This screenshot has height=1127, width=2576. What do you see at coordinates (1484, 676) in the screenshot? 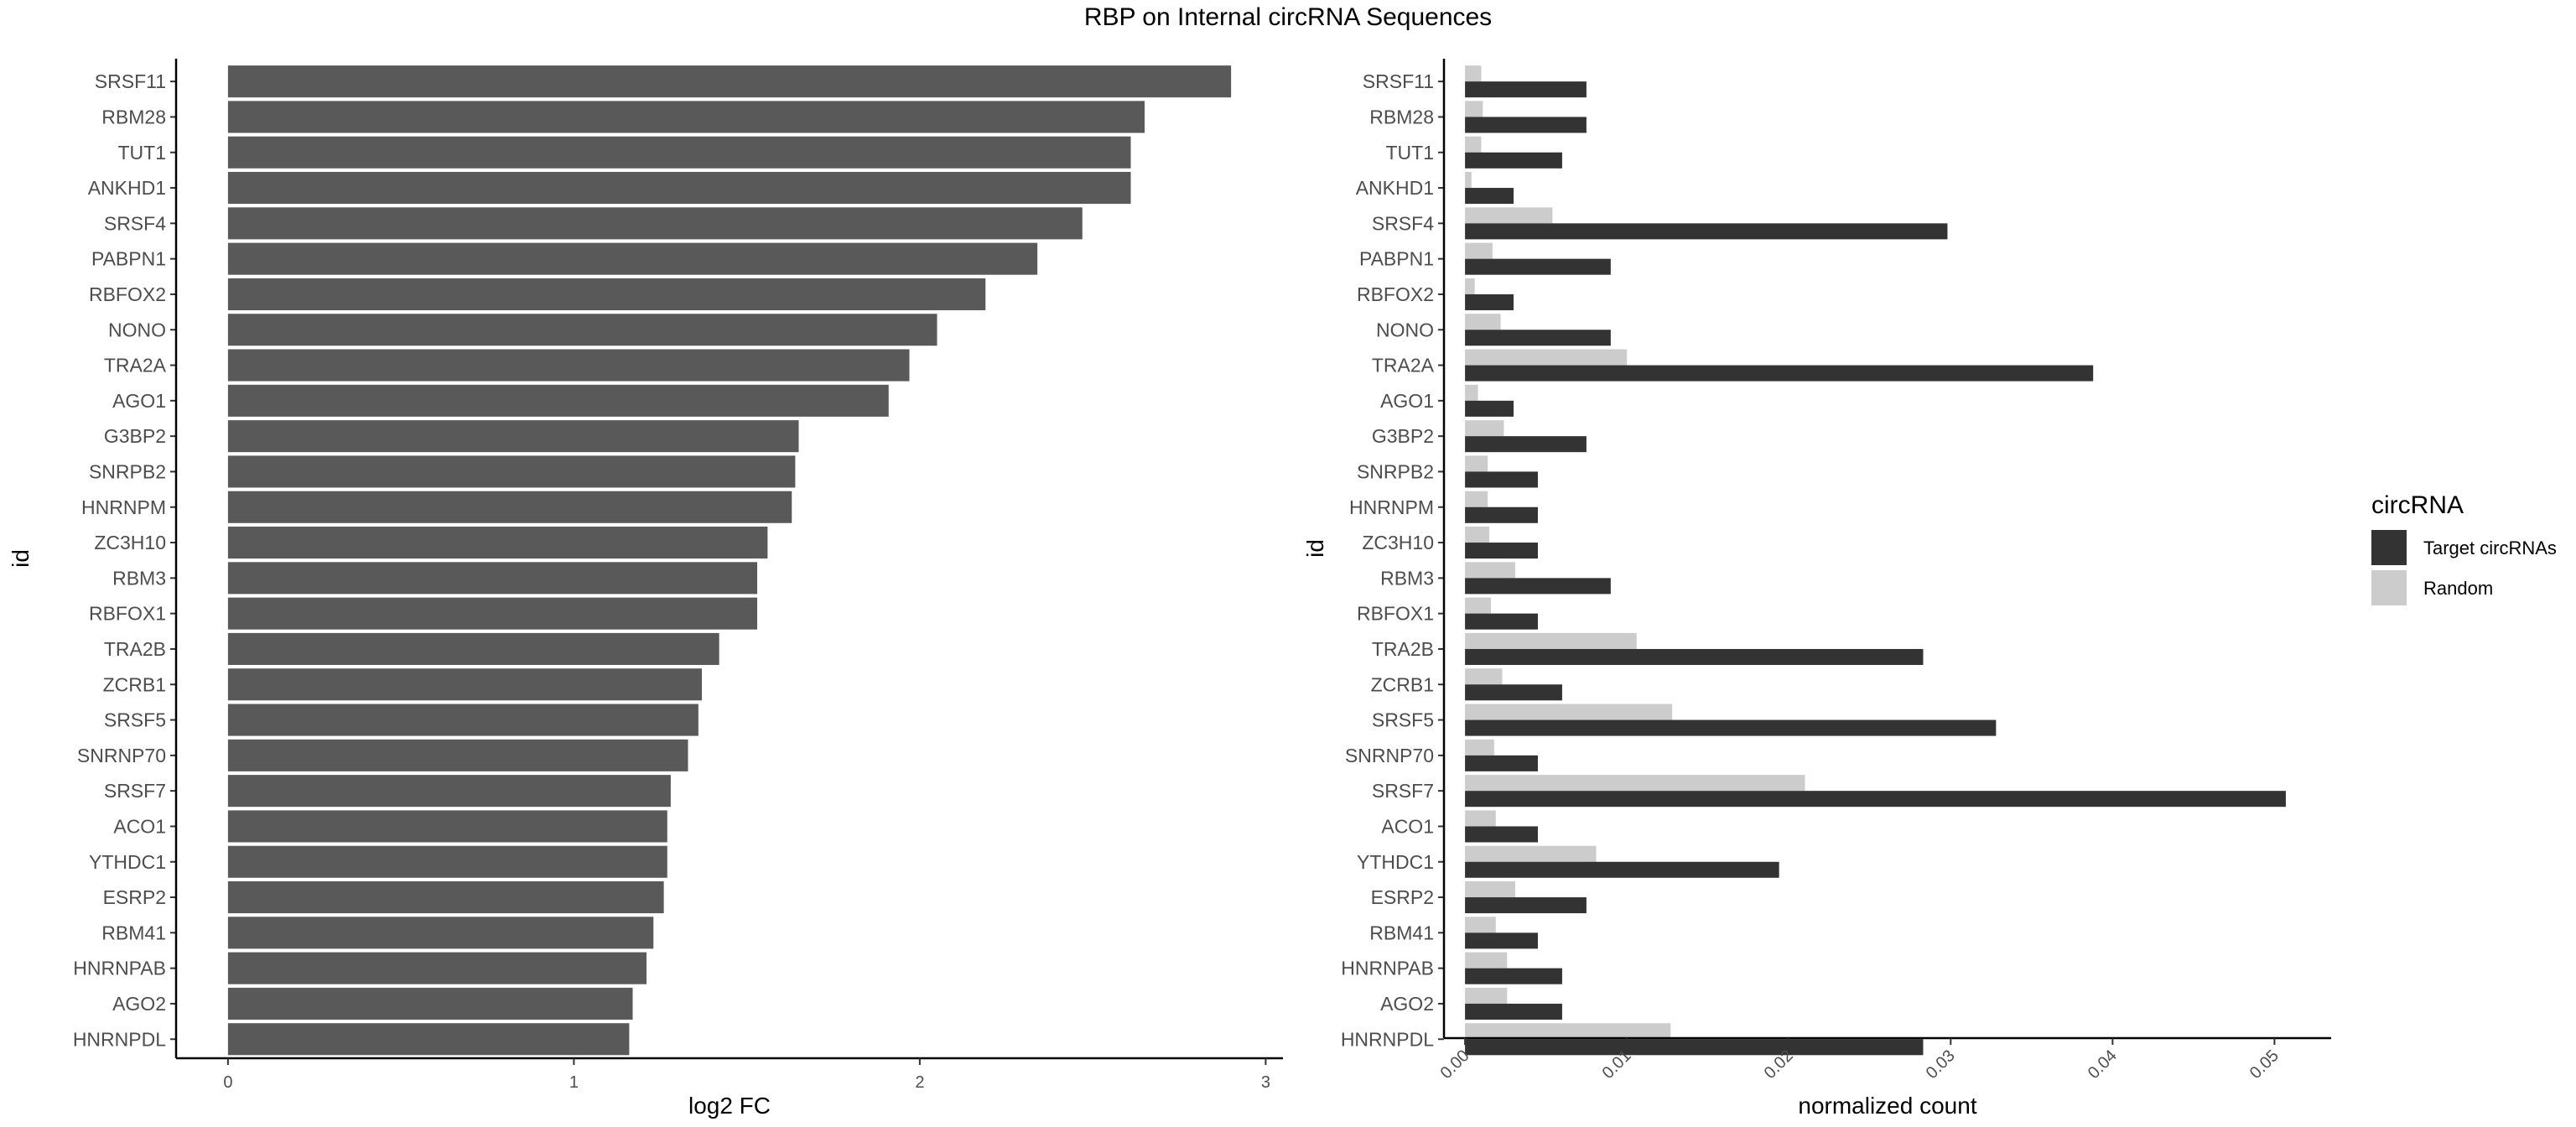
I see `bar-random-zcrb1` at bounding box center [1484, 676].